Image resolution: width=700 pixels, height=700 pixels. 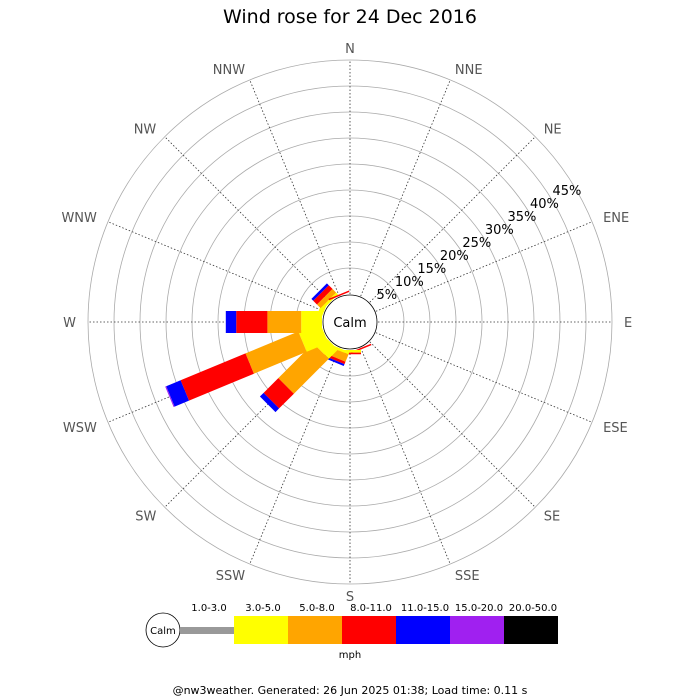 What do you see at coordinates (80, 428) in the screenshot?
I see `direction-label-wsw: WSW` at bounding box center [80, 428].